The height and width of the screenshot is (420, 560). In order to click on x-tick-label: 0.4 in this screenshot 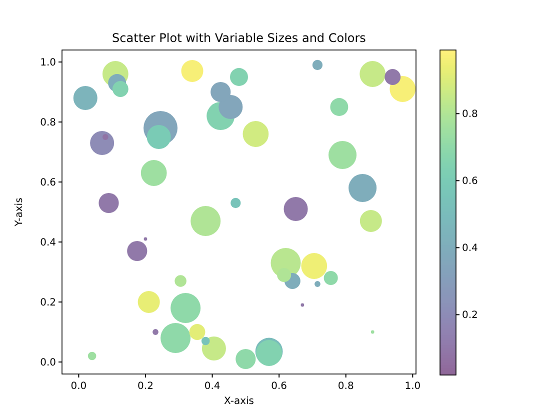, I will do `click(212, 386)`.